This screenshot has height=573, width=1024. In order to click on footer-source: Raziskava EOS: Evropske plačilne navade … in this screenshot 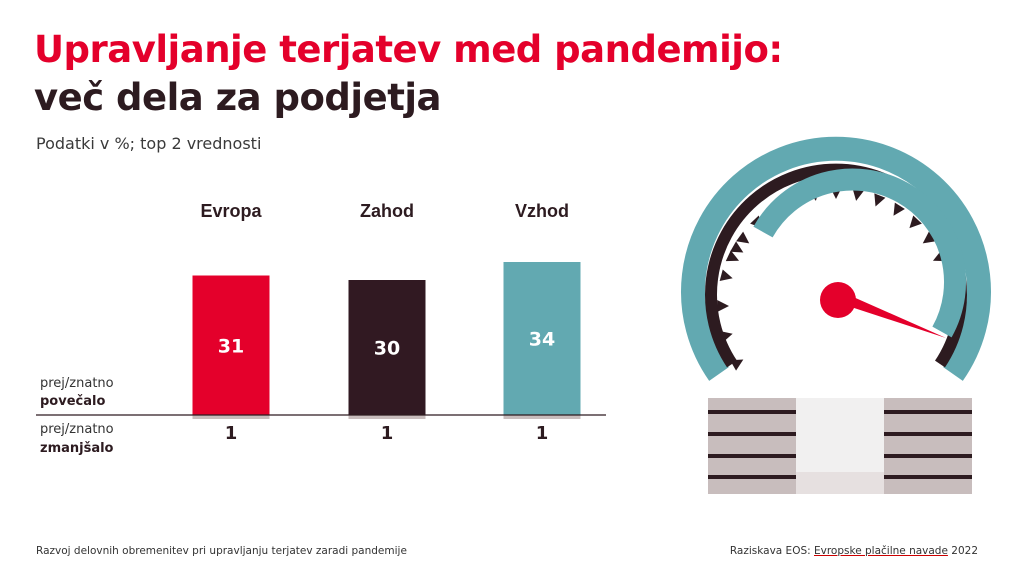, I will do `click(854, 551)`.